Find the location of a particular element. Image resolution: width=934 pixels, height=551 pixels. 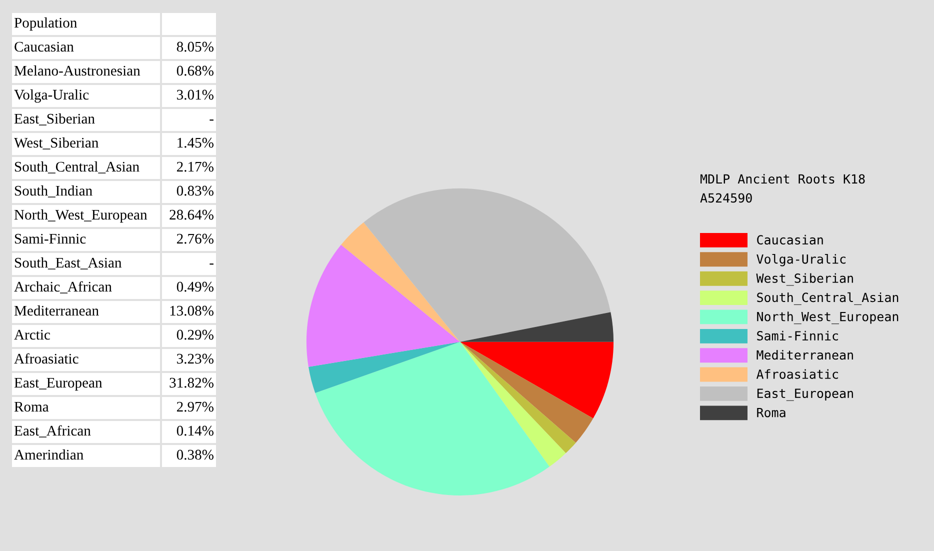

legend-label: South_Central_Asian is located at coordinates (827, 298).